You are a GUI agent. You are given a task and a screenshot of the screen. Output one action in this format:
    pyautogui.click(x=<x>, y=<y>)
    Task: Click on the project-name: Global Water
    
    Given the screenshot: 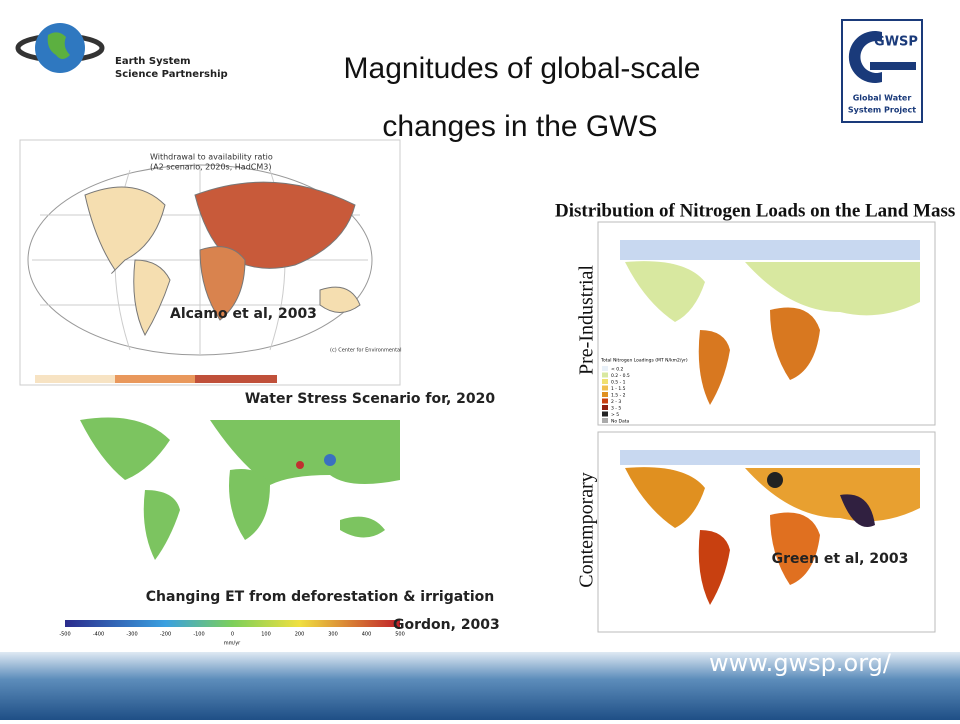 What is the action you would take?
    pyautogui.click(x=882, y=98)
    